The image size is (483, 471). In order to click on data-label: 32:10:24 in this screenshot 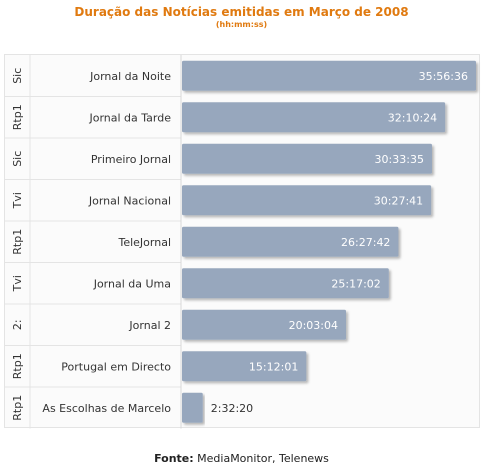, I will do `click(412, 117)`.